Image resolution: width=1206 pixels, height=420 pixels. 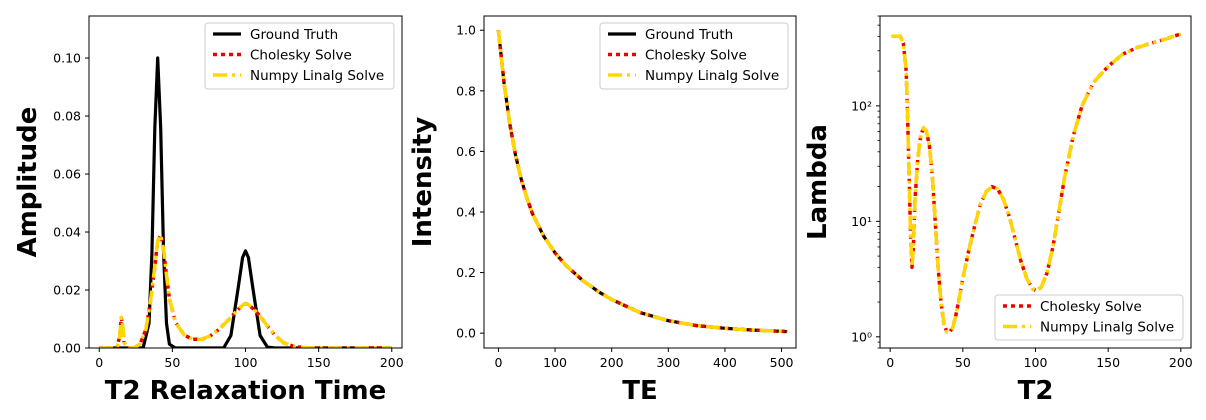 I want to click on legend: Cholesky Solve Numpy Linalg Solve, so click(x=1089, y=317).